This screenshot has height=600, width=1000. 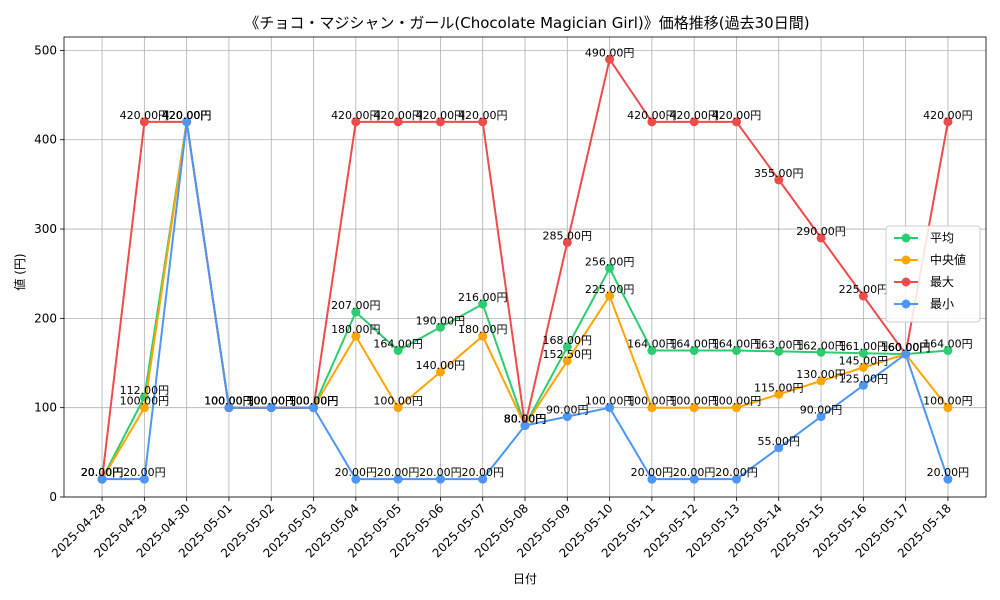 I want to click on data-label: 256.00円, so click(x=610, y=261).